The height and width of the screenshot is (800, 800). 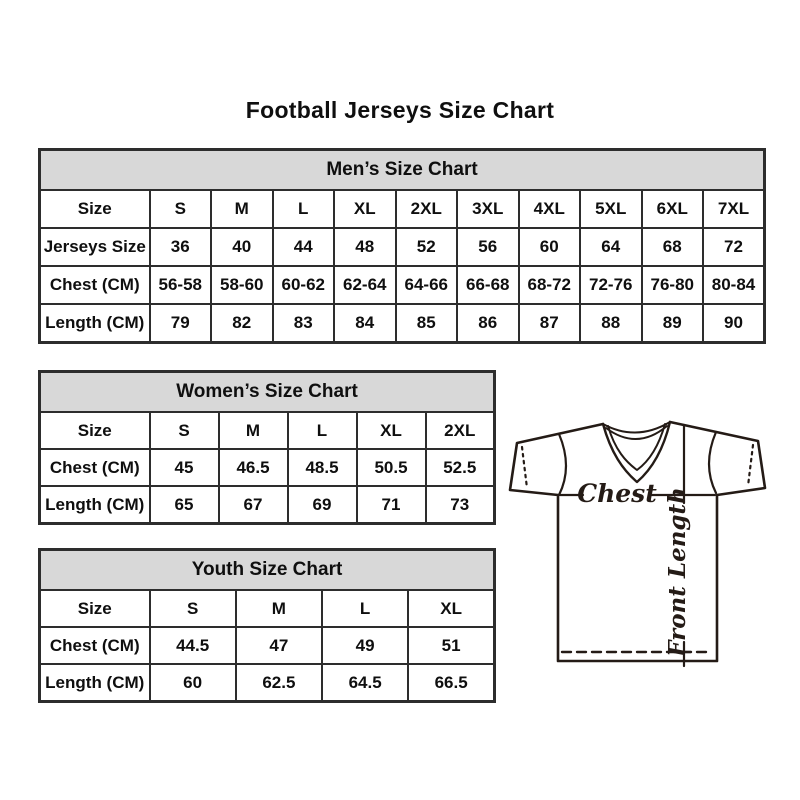 What do you see at coordinates (303, 247) in the screenshot?
I see `cell: 44` at bounding box center [303, 247].